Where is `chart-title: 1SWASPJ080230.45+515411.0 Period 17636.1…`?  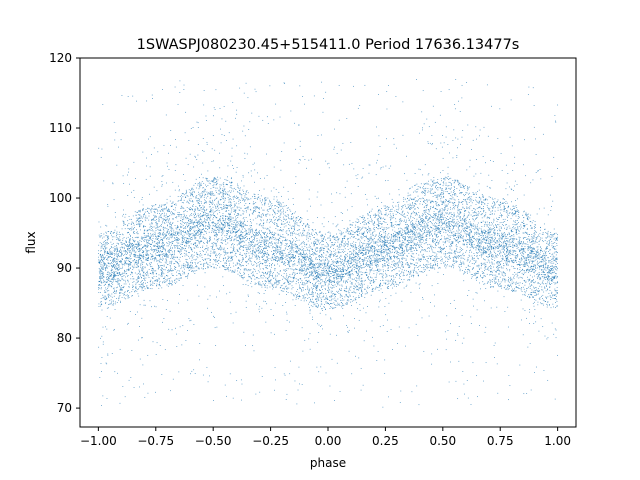 chart-title: 1SWASPJ080230.45+515411.0 Period 17636.1… is located at coordinates (328, 45).